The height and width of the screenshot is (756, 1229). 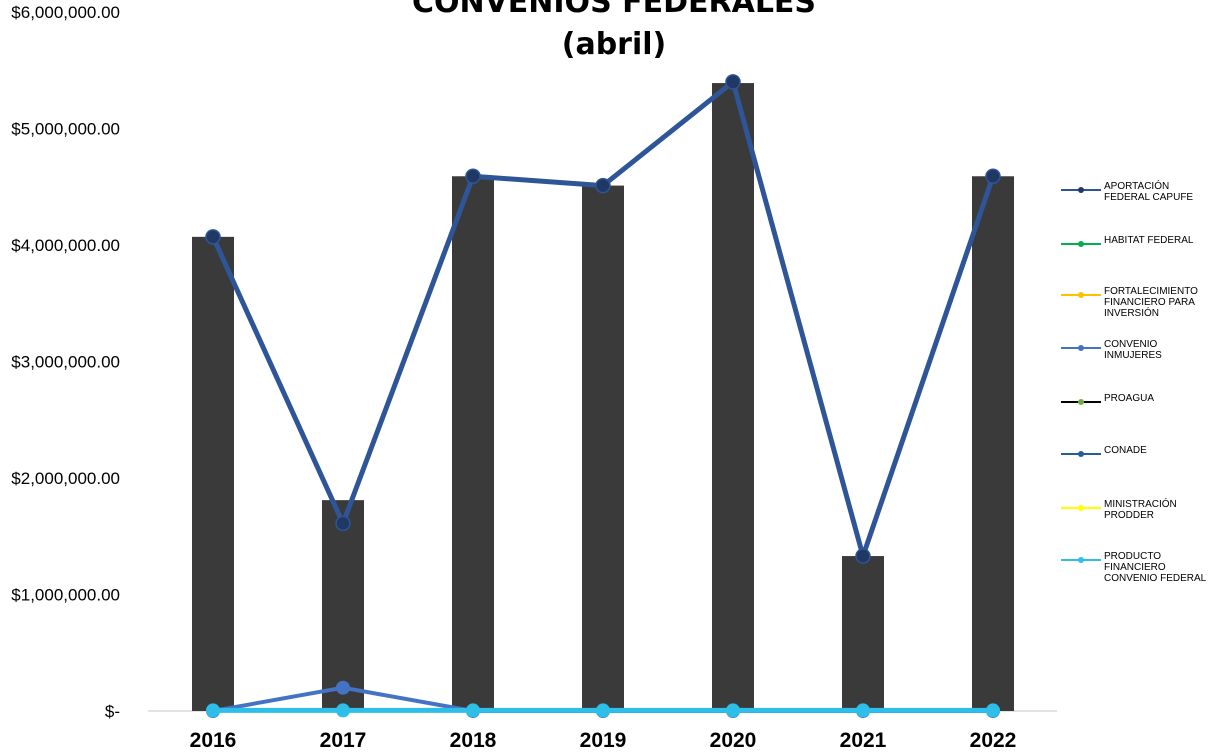 I want to click on chart-title-line: CONVENIOS FEDERALES, so click(x=614, y=10).